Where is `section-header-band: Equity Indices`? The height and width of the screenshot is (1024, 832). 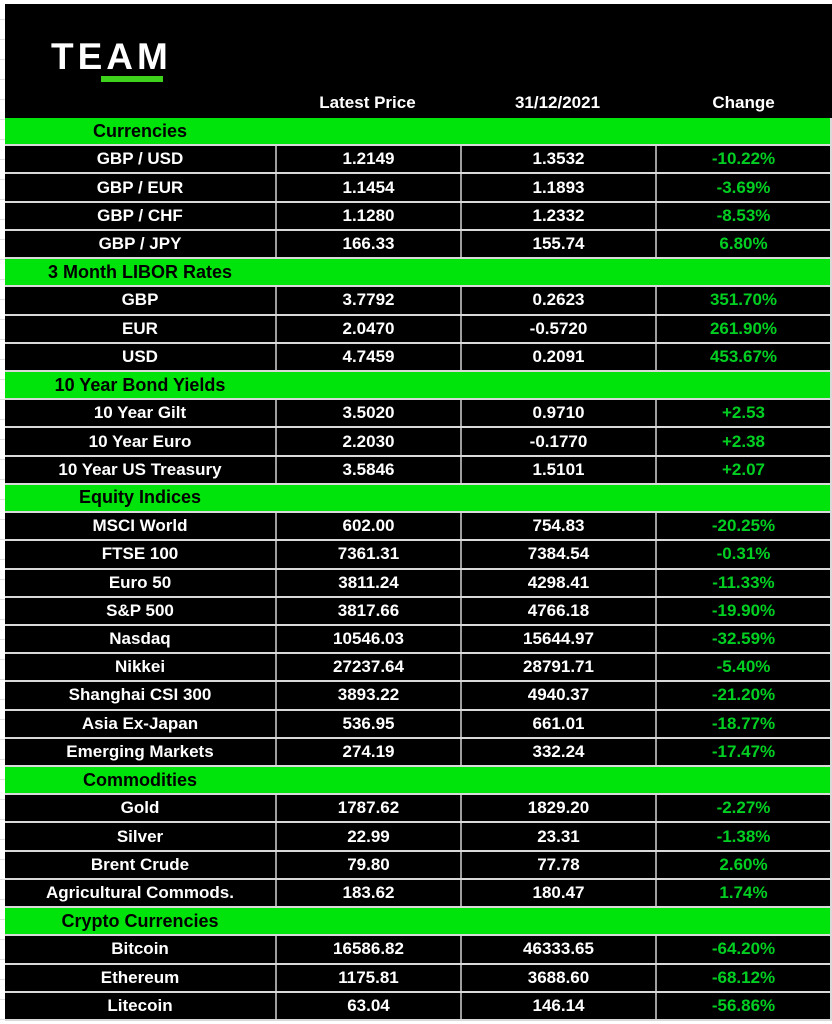
section-header-band: Equity Indices is located at coordinates (417, 499).